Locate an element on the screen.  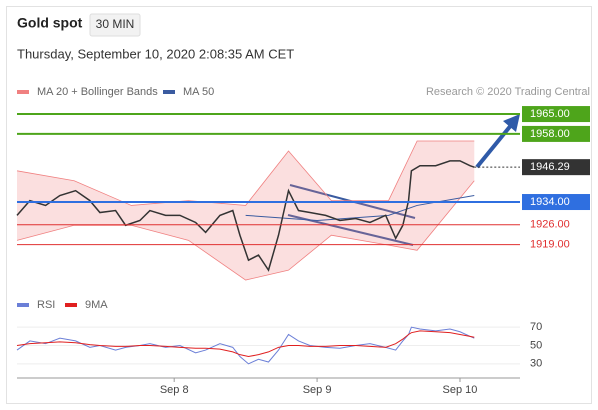
band-upper is located at coordinates (245, 173).